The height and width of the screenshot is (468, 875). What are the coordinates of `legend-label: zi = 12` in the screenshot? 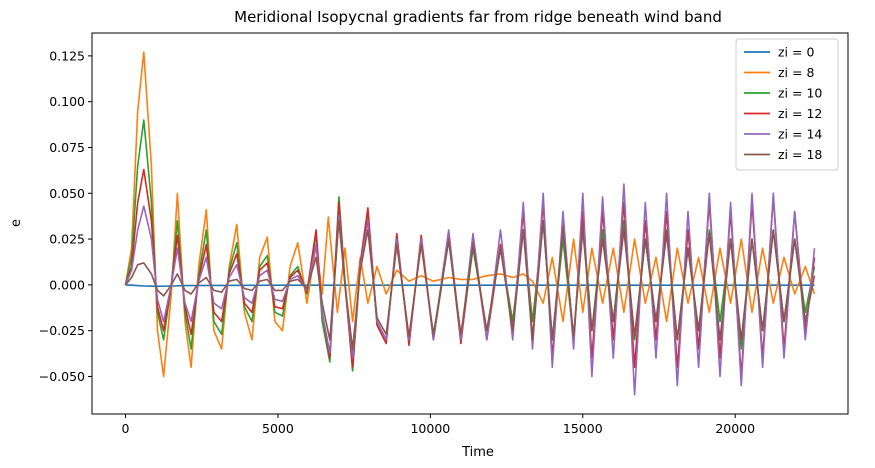 It's located at (800, 113).